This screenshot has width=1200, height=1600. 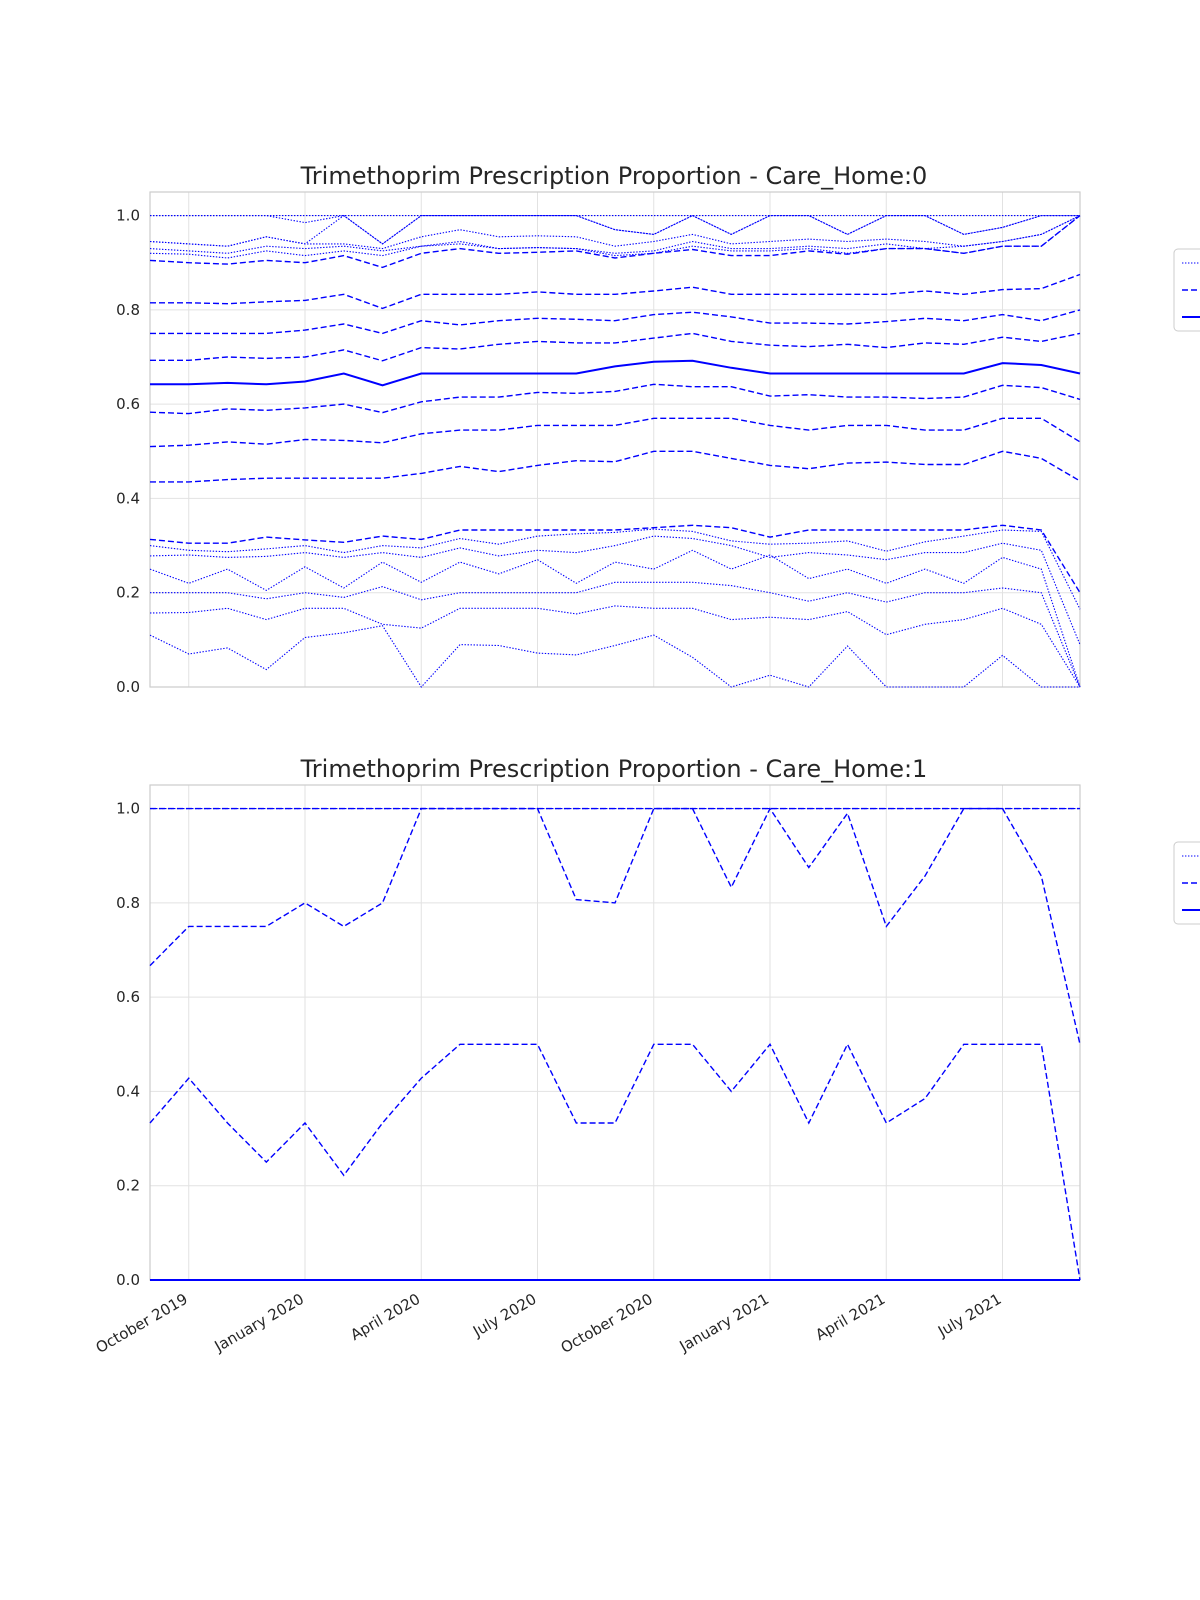 I want to click on x-tick-label: July 2021, so click(x=969, y=1315).